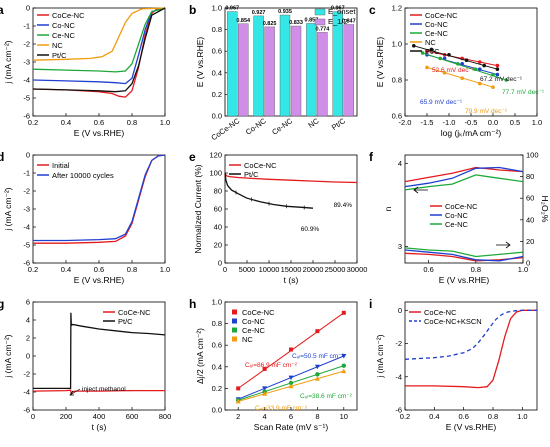 The width and height of the screenshot is (550, 447). Describe the element at coordinates (453, 70) in the screenshot. I see `slope-annotation: 52.6 mV dec⁻¹` at that location.